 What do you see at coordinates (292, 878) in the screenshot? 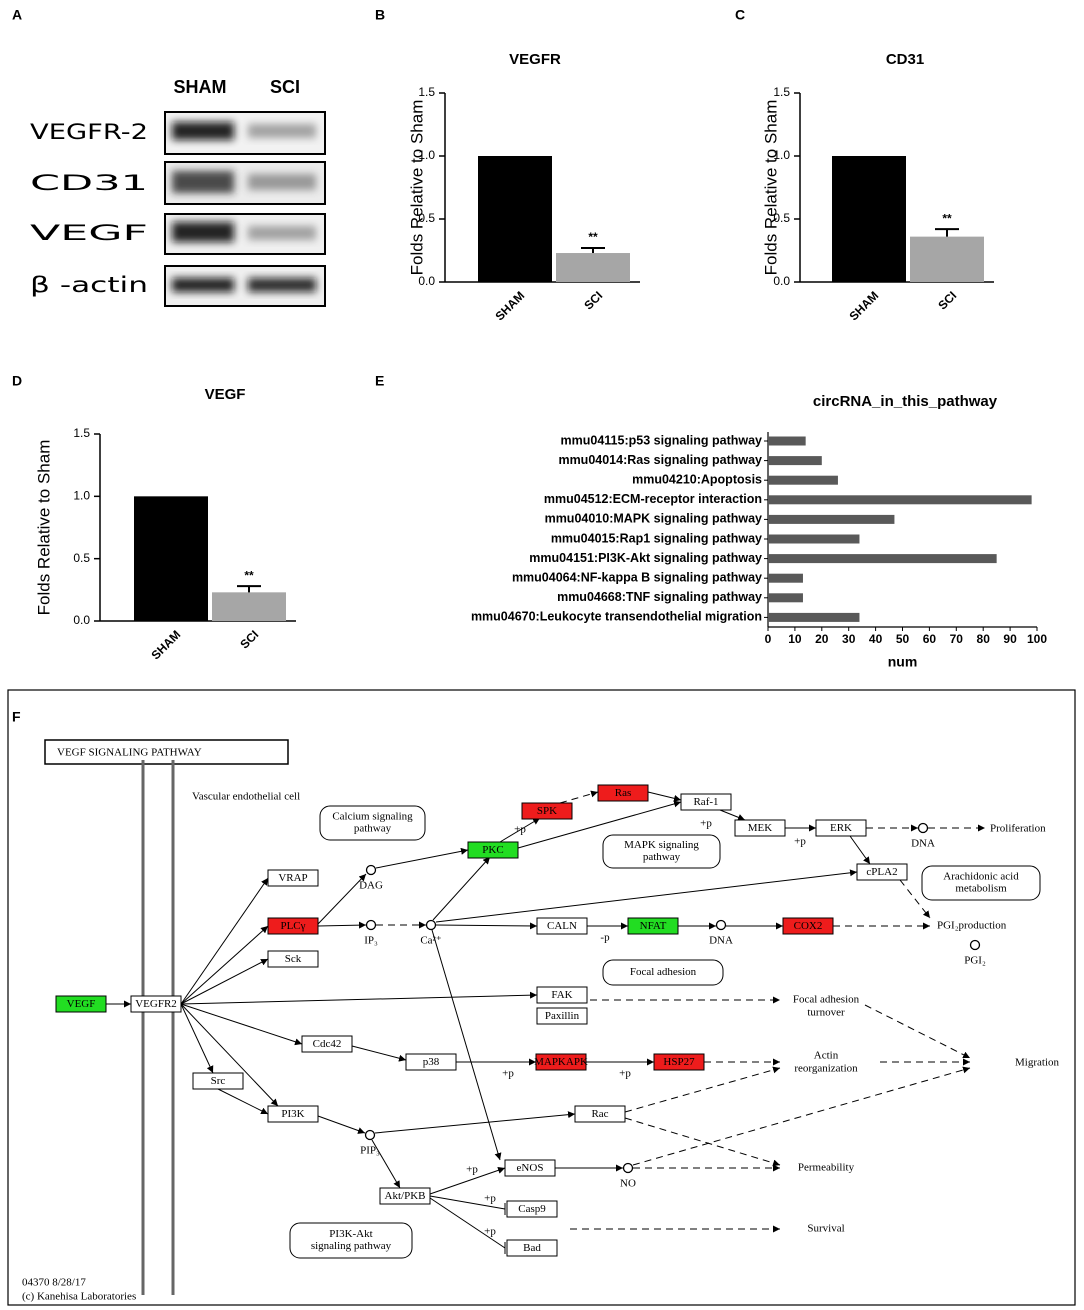
I see `gene-label: VRAP` at bounding box center [292, 878].